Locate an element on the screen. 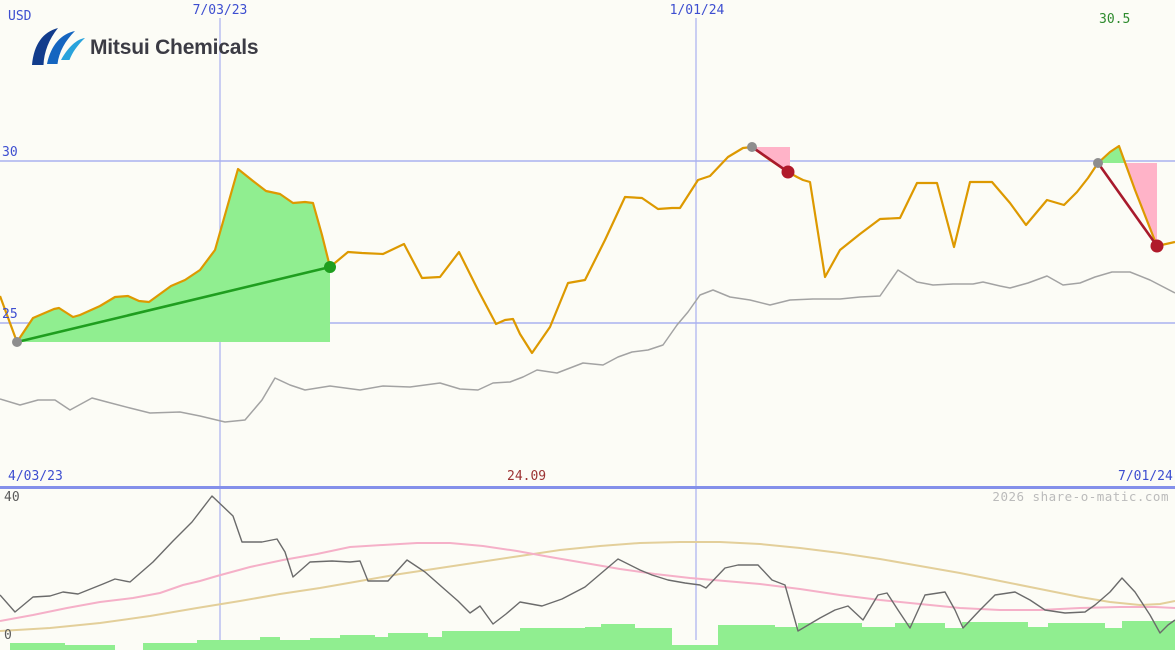 This screenshot has height=650, width=1175. indicator-scale-top: 40 is located at coordinates (12, 497).